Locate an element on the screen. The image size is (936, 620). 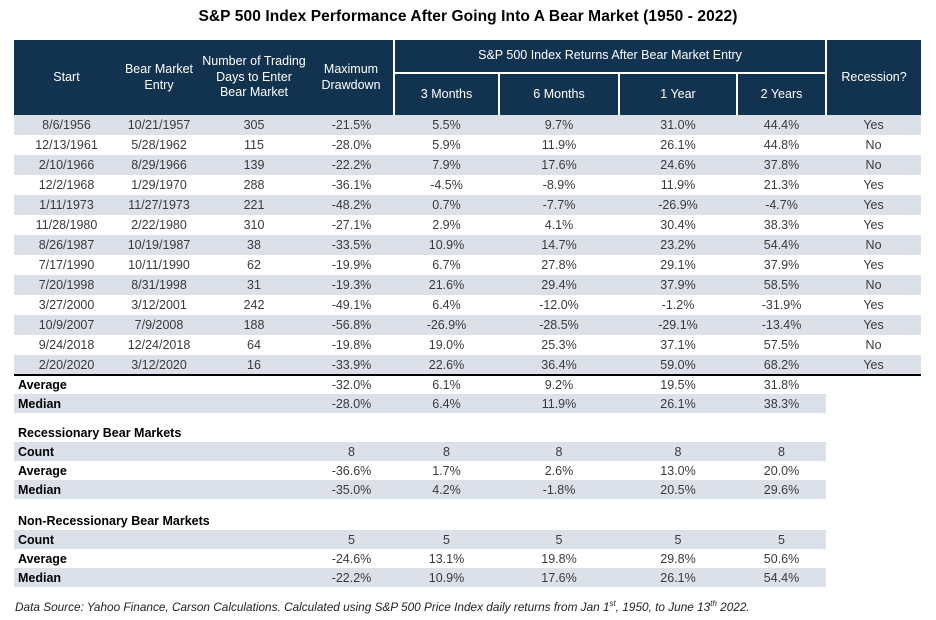
recessionary-rows: Count 8 8 8 8 8 Average -36.6% 1.7% is located at coordinates (467, 470).